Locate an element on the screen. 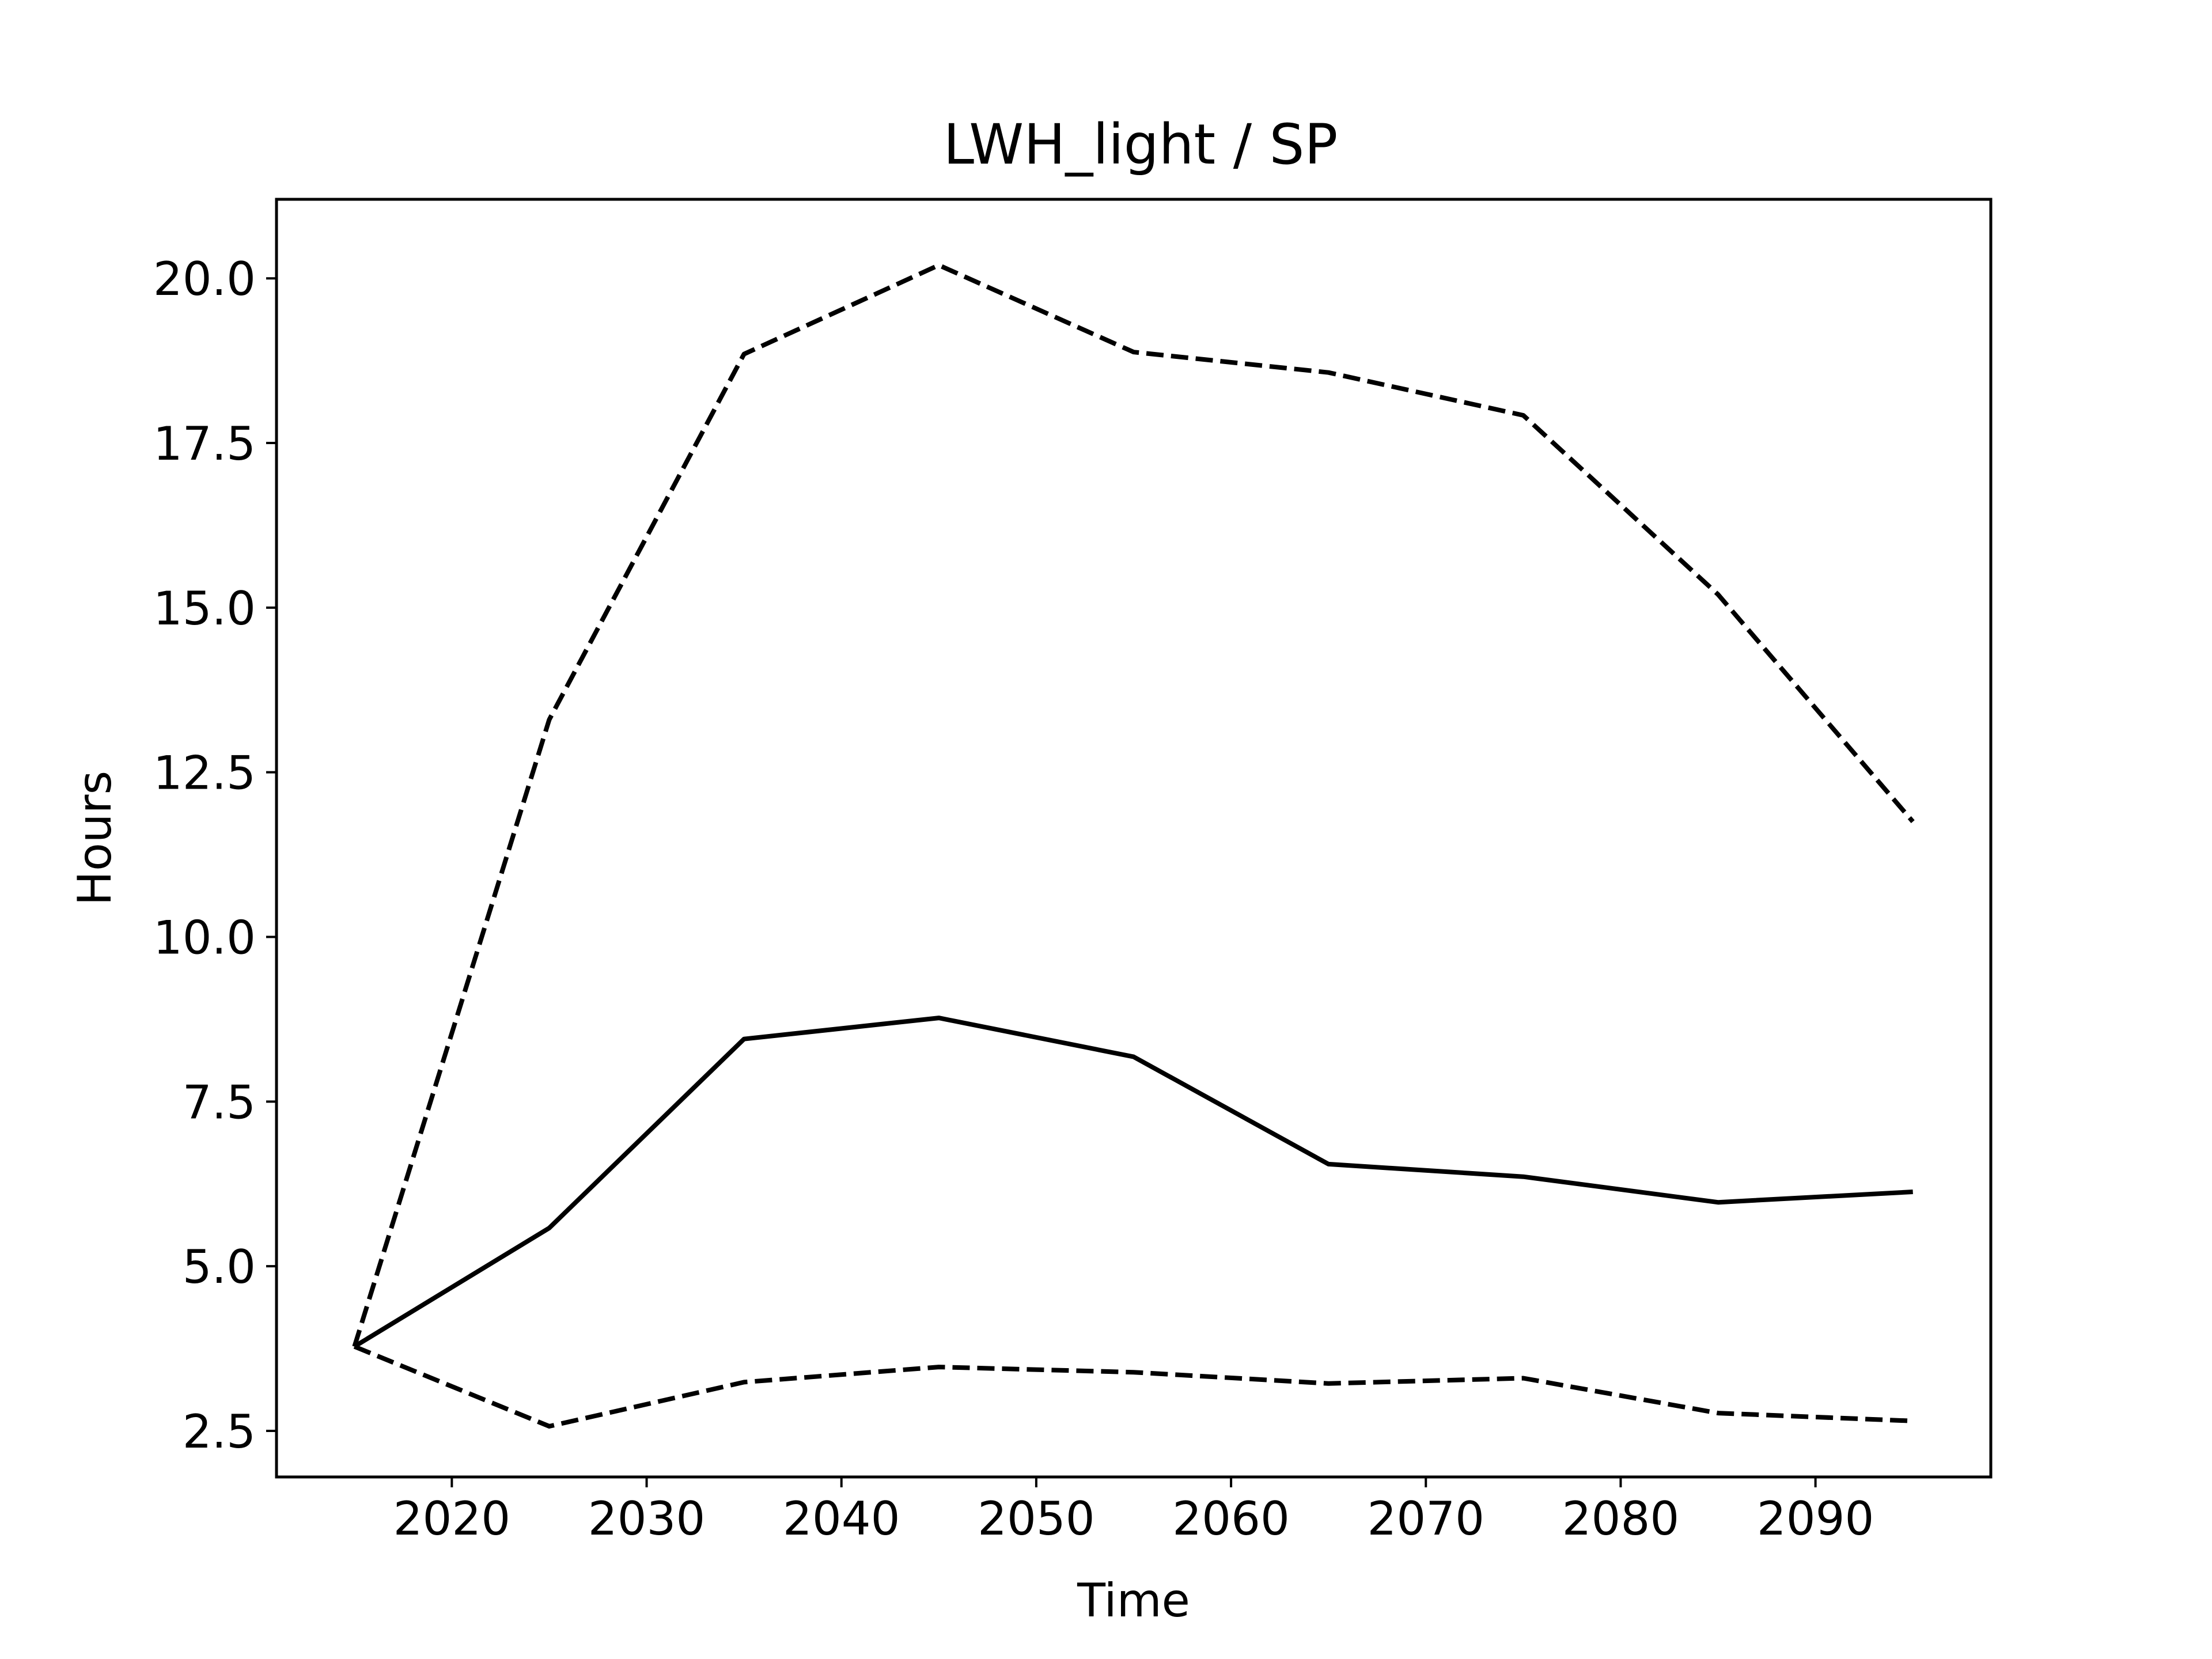  x-tick-label: 2030 is located at coordinates (647, 1519).